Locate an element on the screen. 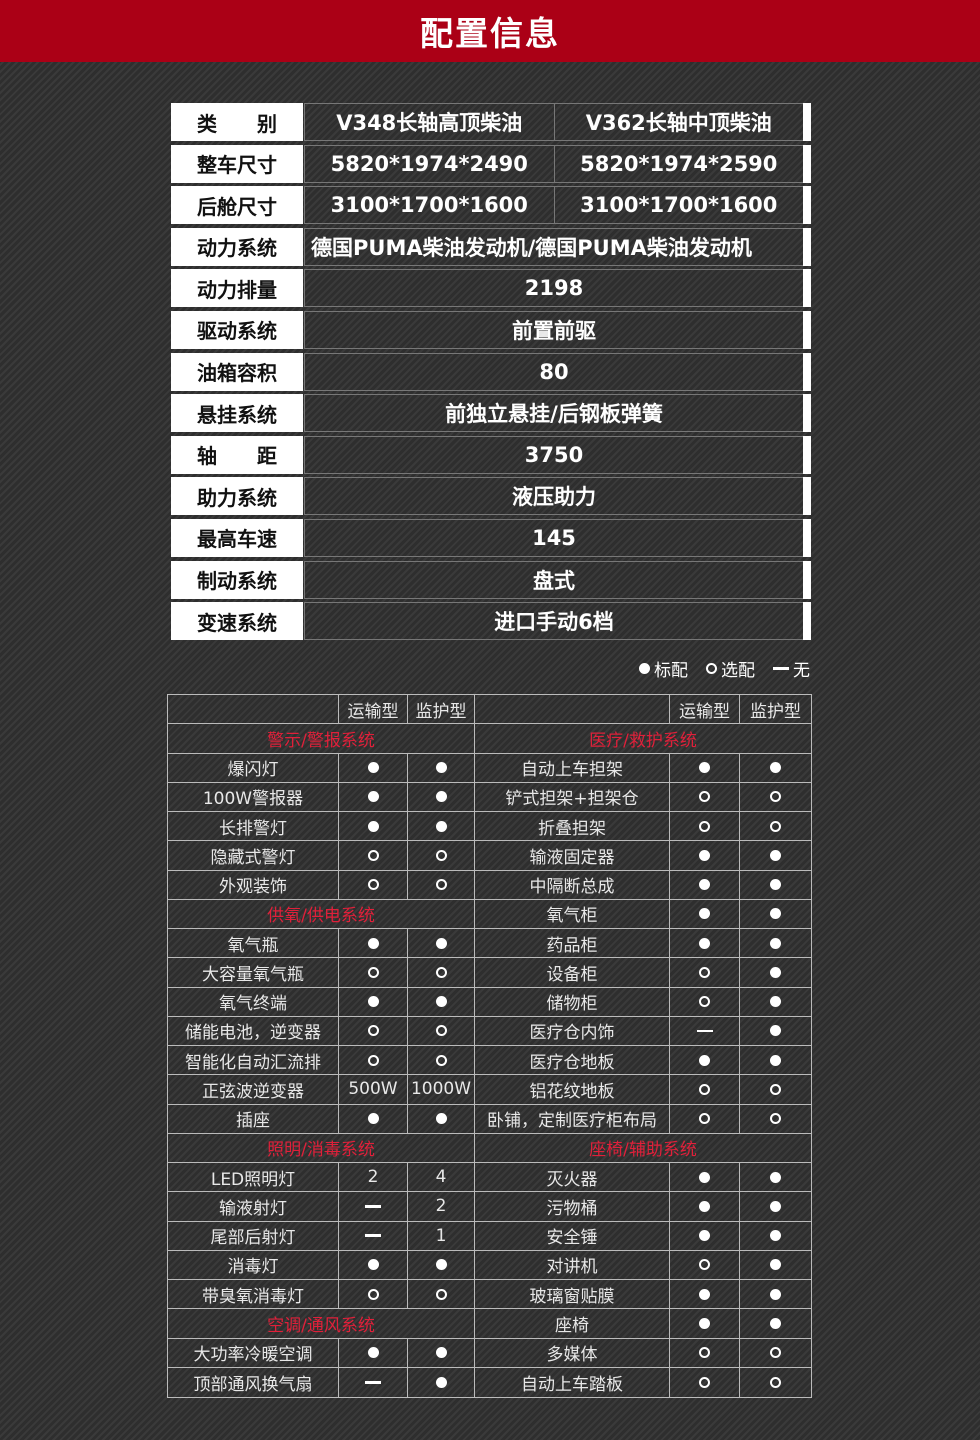  option-row: 灭火器 is located at coordinates (643, 1178).